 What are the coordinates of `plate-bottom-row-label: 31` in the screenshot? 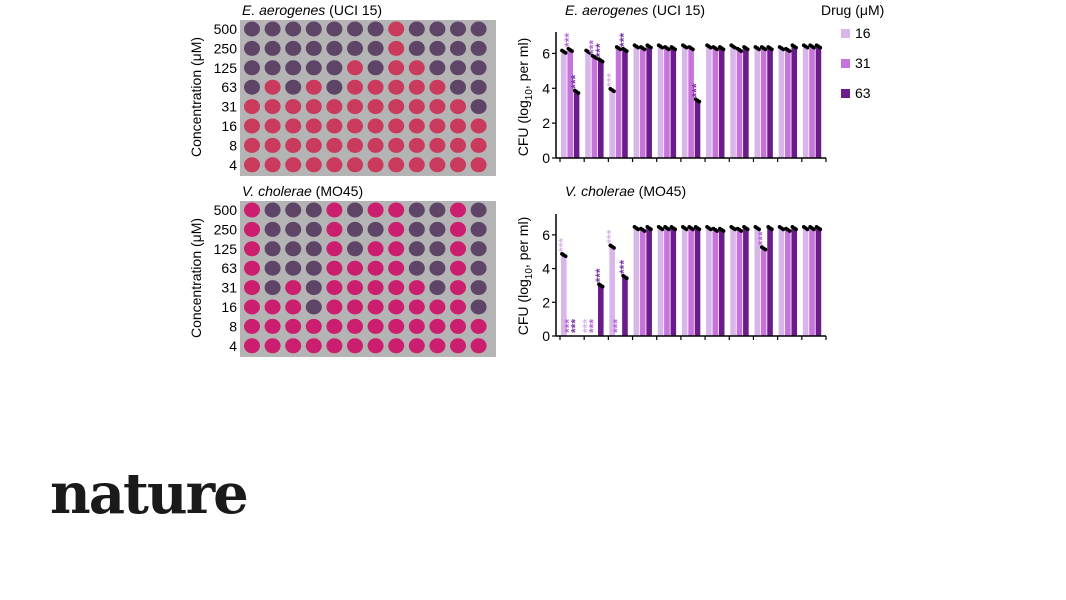 It's located at (229, 288).